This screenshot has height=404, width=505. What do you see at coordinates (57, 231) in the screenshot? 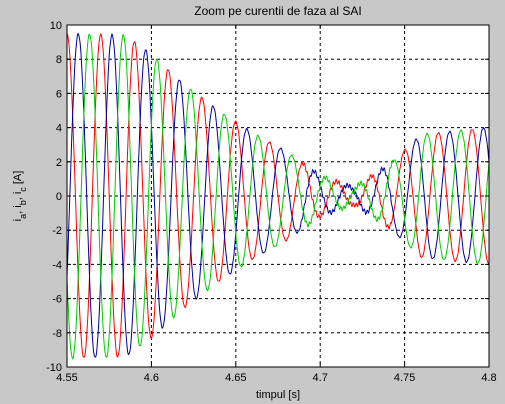
I see `y-tick-label: -2` at bounding box center [57, 231].